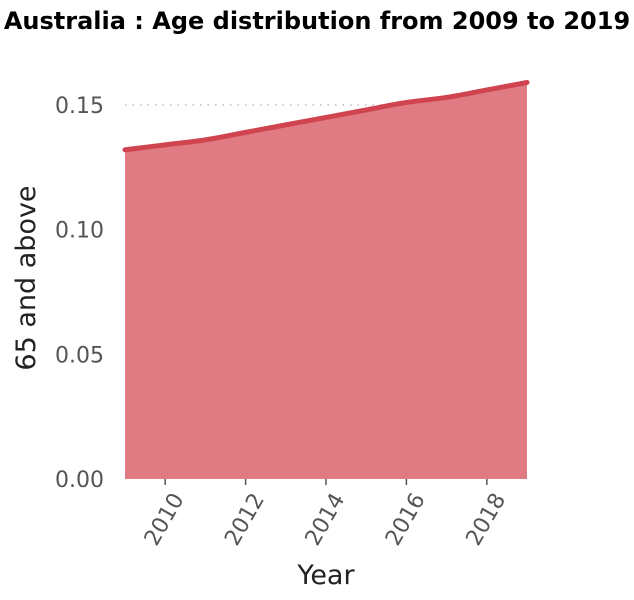  What do you see at coordinates (165, 519) in the screenshot?
I see `x-tick-label: 2010` at bounding box center [165, 519].